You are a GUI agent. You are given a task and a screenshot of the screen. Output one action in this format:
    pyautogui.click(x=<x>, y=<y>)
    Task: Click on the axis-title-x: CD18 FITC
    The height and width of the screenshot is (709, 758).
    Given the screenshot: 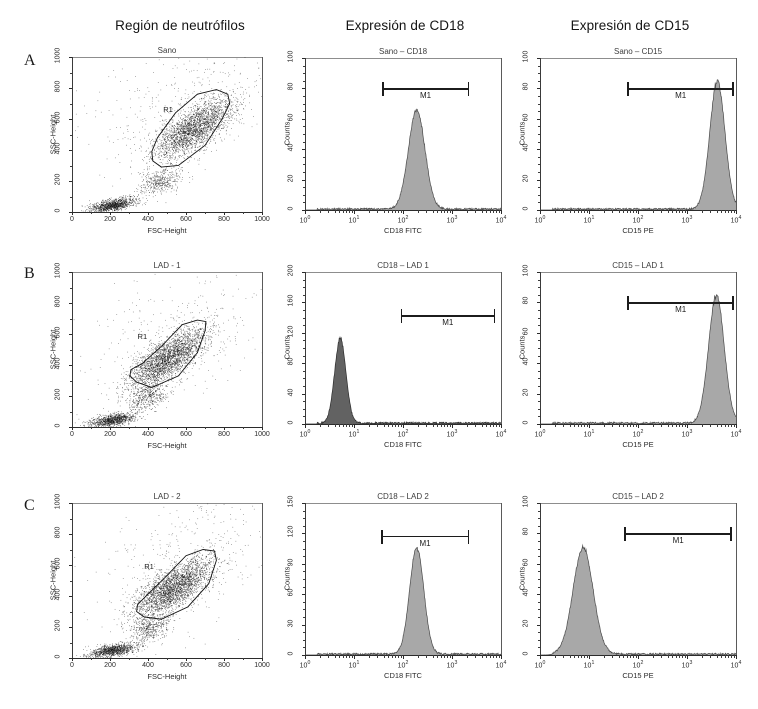 What is the action you would take?
    pyautogui.click(x=403, y=675)
    